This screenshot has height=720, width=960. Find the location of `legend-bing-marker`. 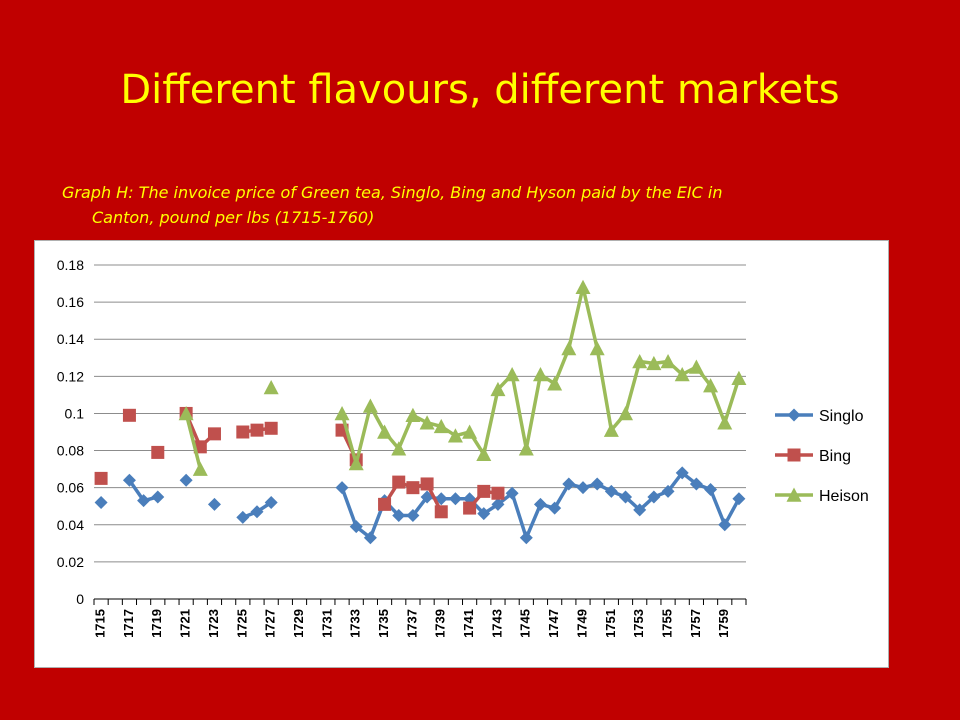

legend-bing-marker is located at coordinates (794, 455).